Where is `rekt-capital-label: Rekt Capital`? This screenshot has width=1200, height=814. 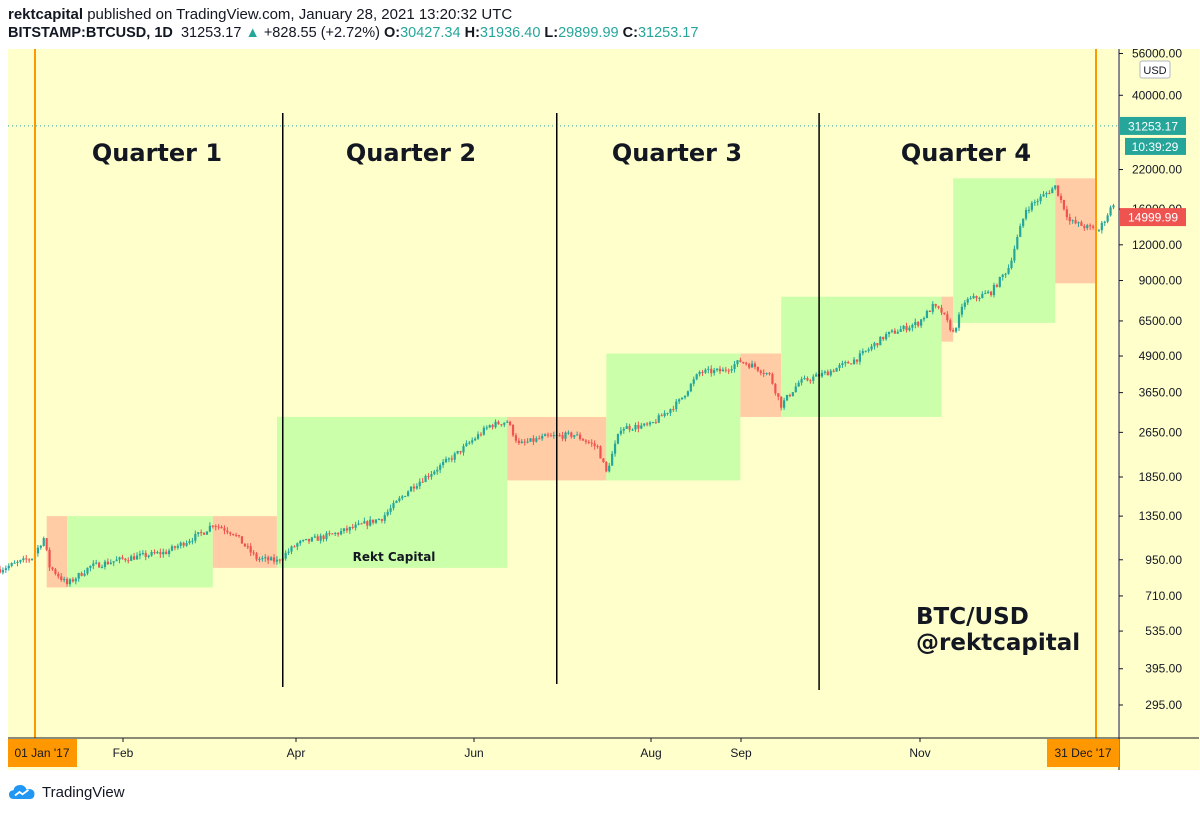 rekt-capital-label: Rekt Capital is located at coordinates (394, 557).